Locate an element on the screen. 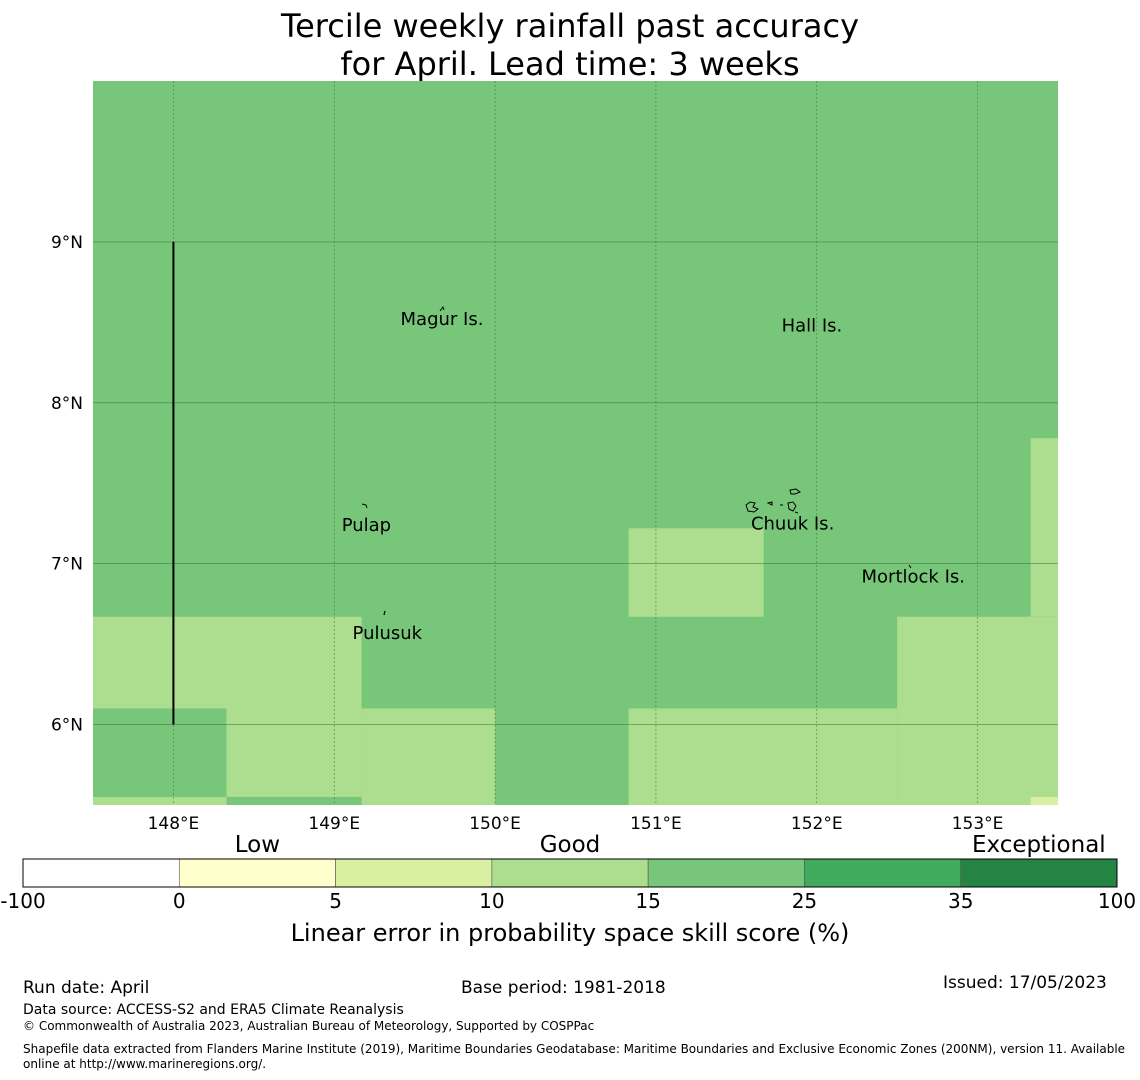 The image size is (1140, 1080). chuuk-lagoon-outline is located at coordinates (773, 501).